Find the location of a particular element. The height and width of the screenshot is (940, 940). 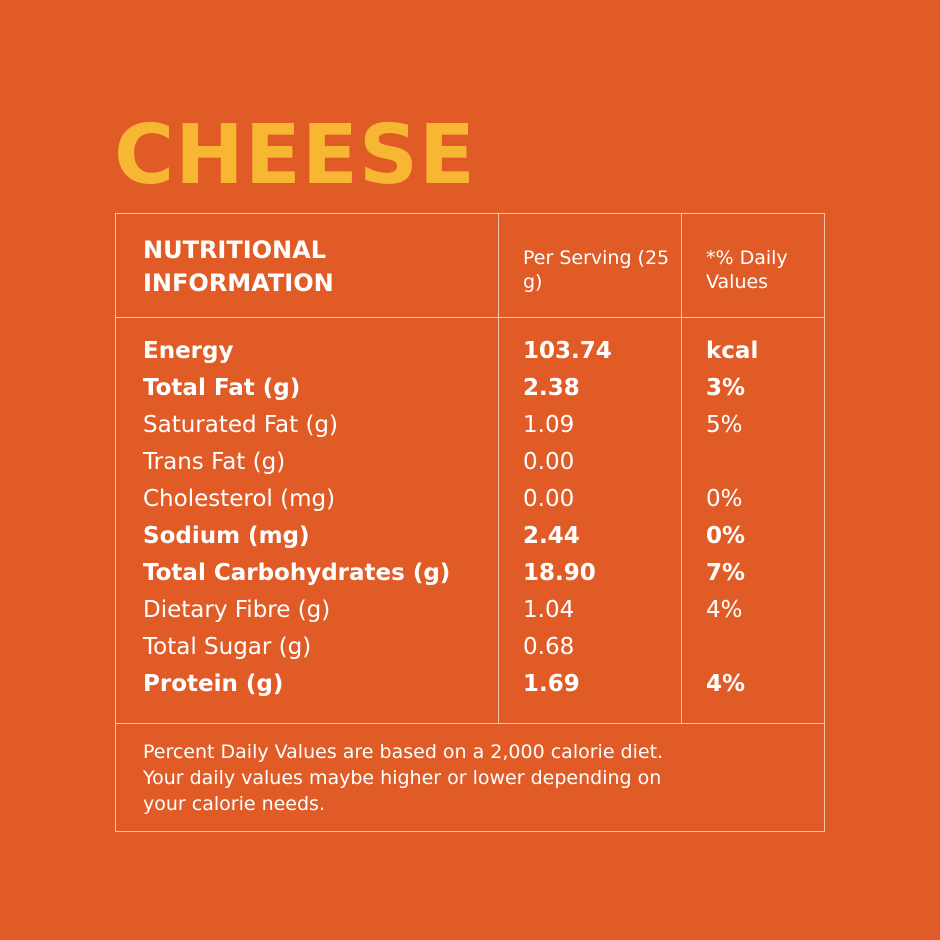

amount: 103.74 is located at coordinates (567, 351).